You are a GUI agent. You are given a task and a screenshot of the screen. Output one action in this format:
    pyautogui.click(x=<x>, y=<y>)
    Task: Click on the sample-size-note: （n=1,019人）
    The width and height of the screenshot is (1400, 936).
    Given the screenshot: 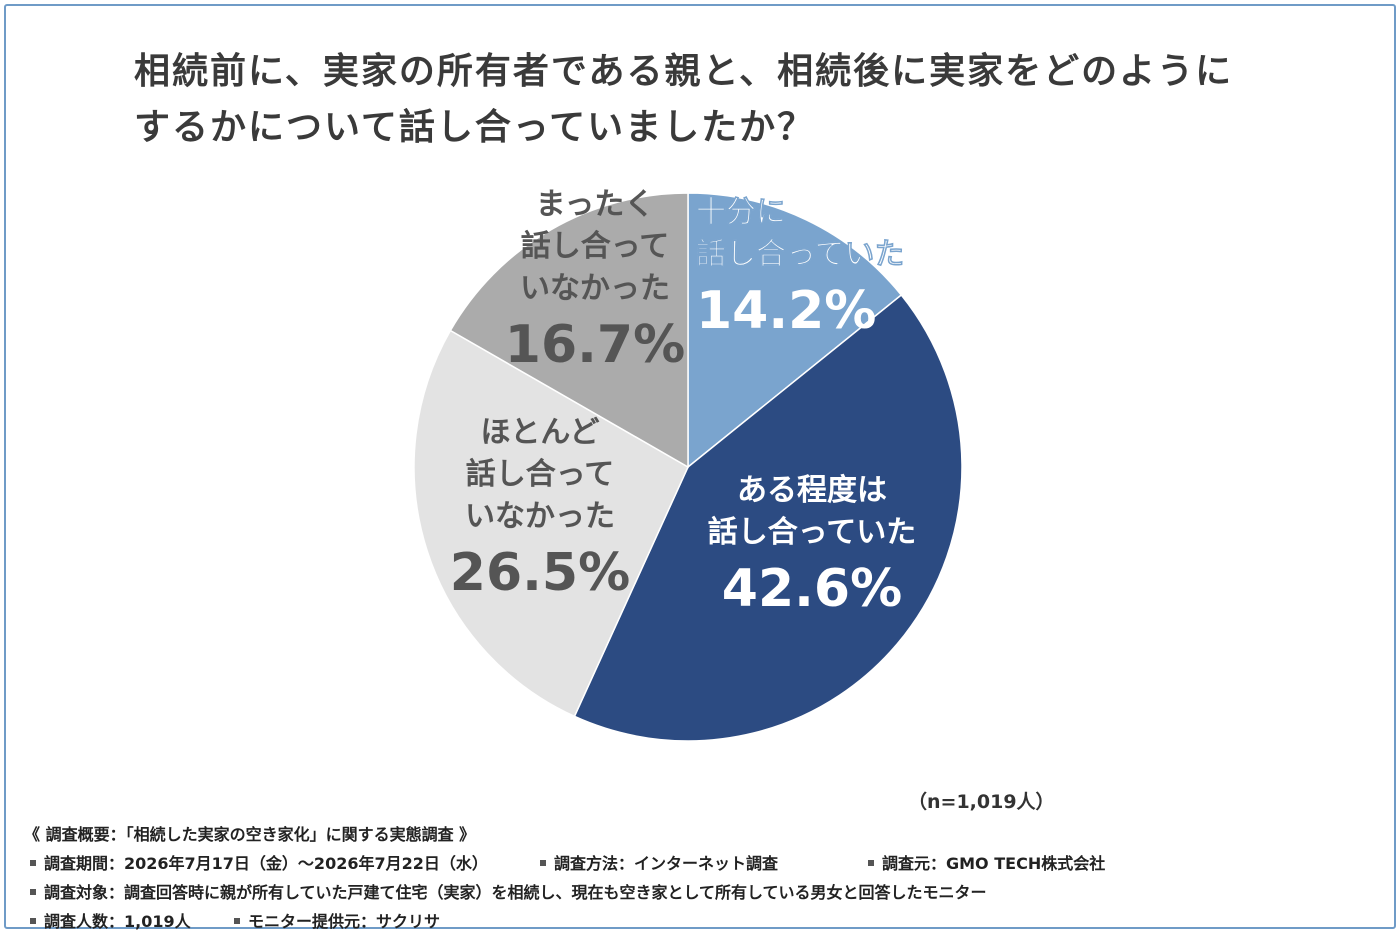 What is the action you would take?
    pyautogui.click(x=981, y=802)
    